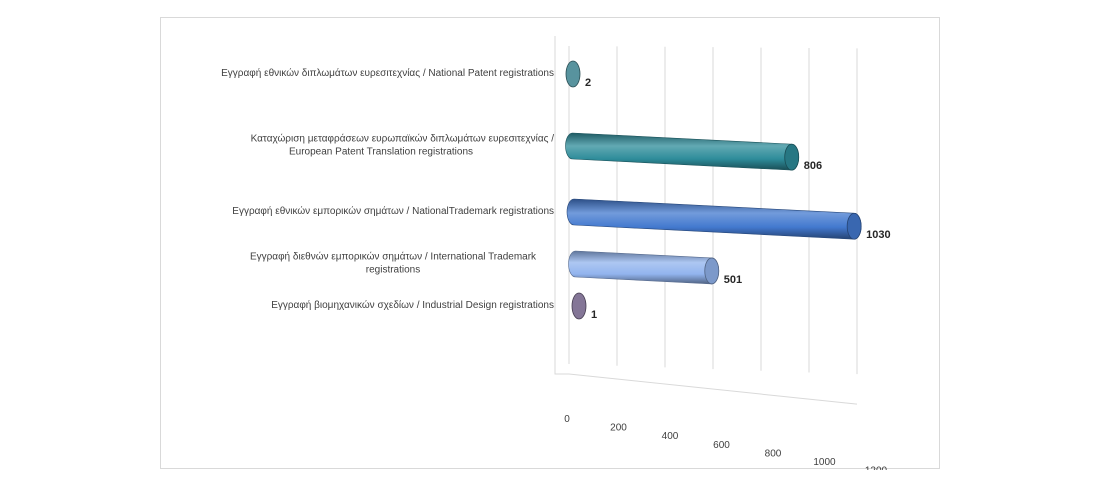 The height and width of the screenshot is (492, 1100). Describe the element at coordinates (561, 205) in the screenshot. I see `left-wall-edge` at that location.